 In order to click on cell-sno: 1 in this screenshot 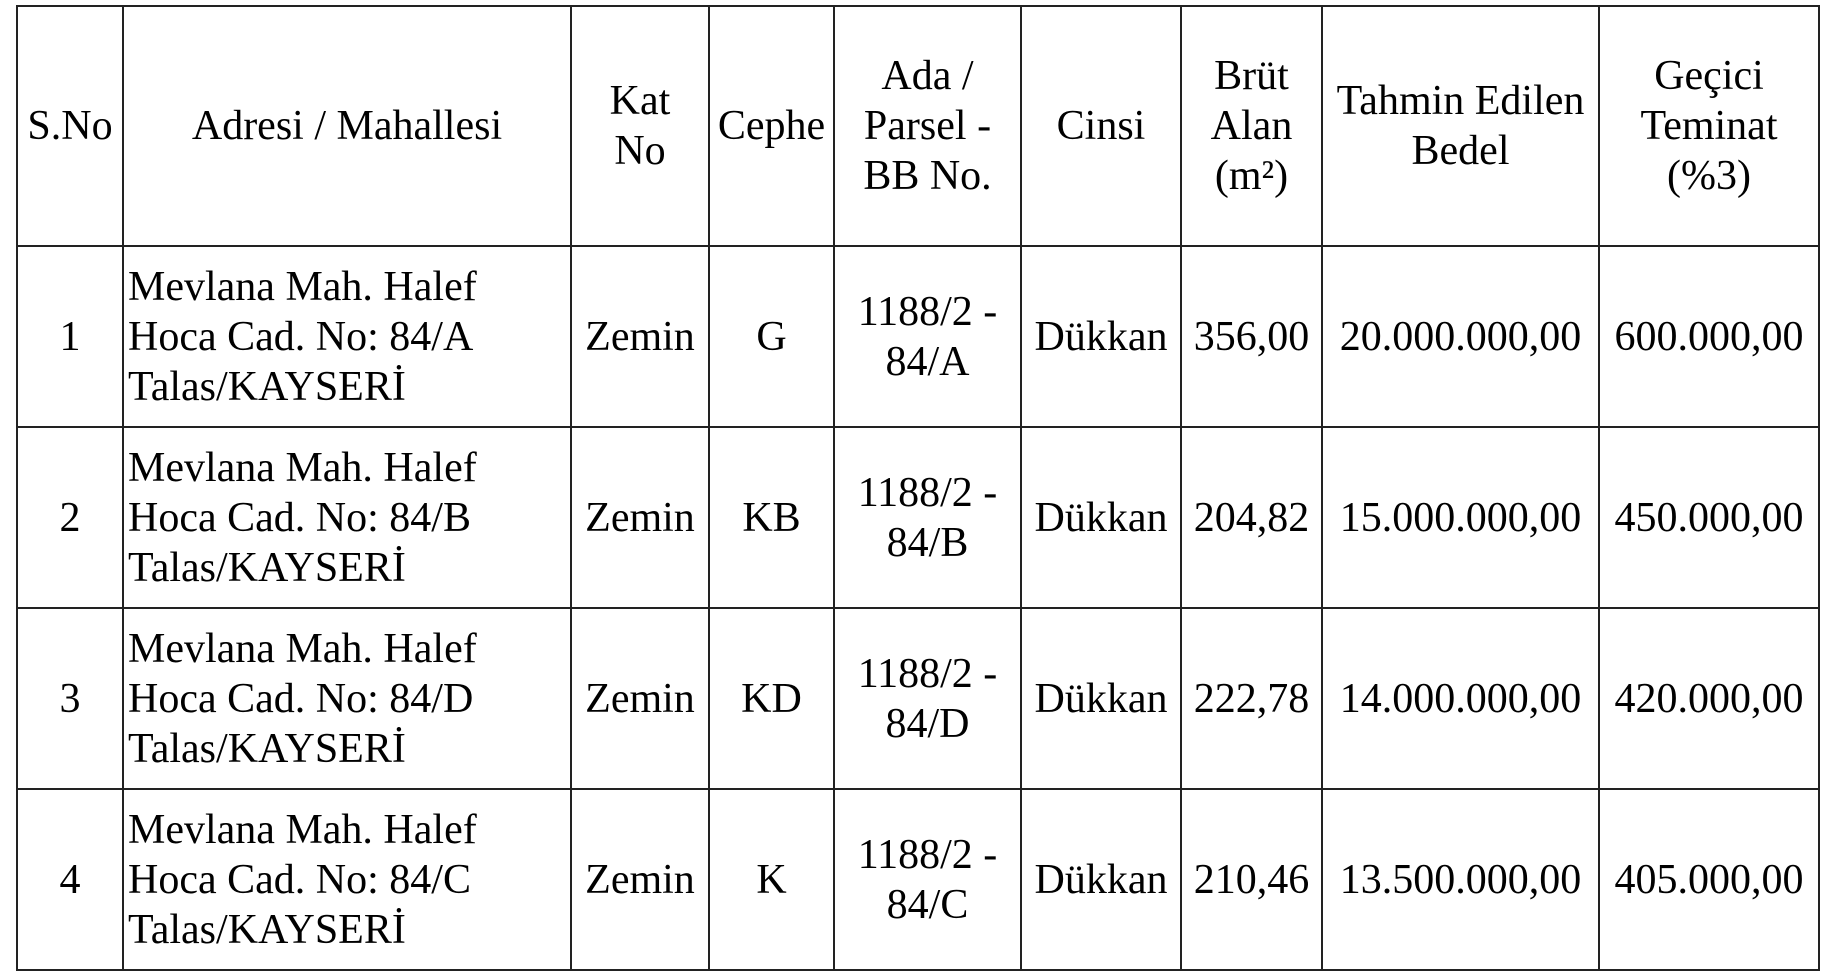, I will do `click(70, 336)`.